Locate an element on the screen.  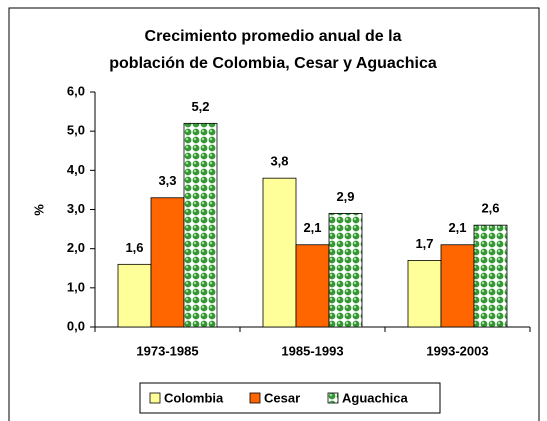
x-tick-label: 1993-2003 is located at coordinates (457, 350).